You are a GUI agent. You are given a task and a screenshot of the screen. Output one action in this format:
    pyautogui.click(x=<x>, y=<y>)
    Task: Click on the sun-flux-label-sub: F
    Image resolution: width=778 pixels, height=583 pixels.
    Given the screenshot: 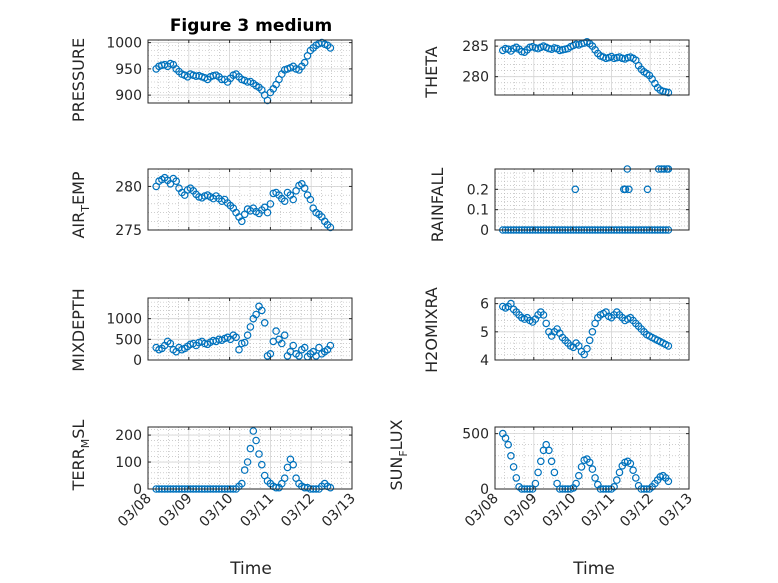 What is the action you would take?
    pyautogui.click(x=403, y=453)
    